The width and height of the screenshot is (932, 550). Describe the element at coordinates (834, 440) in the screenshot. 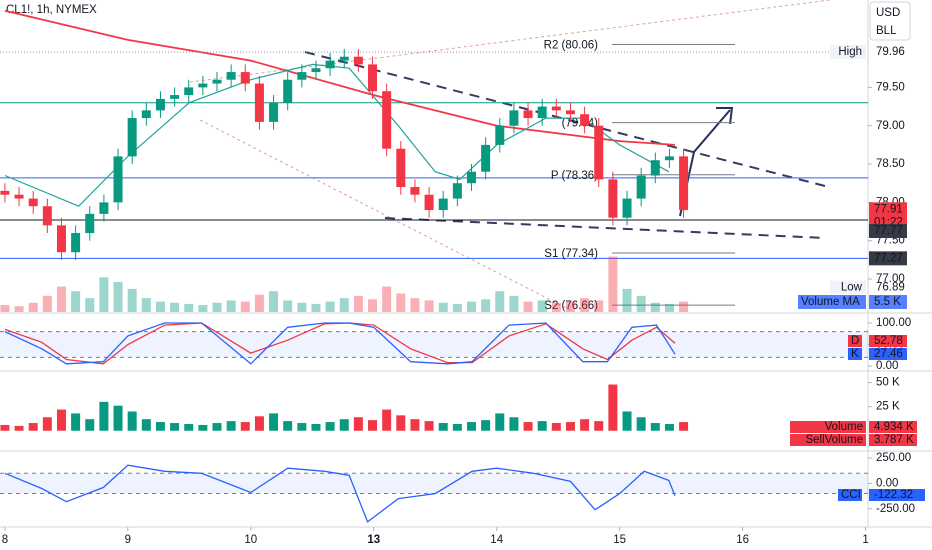

I see `legend-name: SellVolume` at that location.